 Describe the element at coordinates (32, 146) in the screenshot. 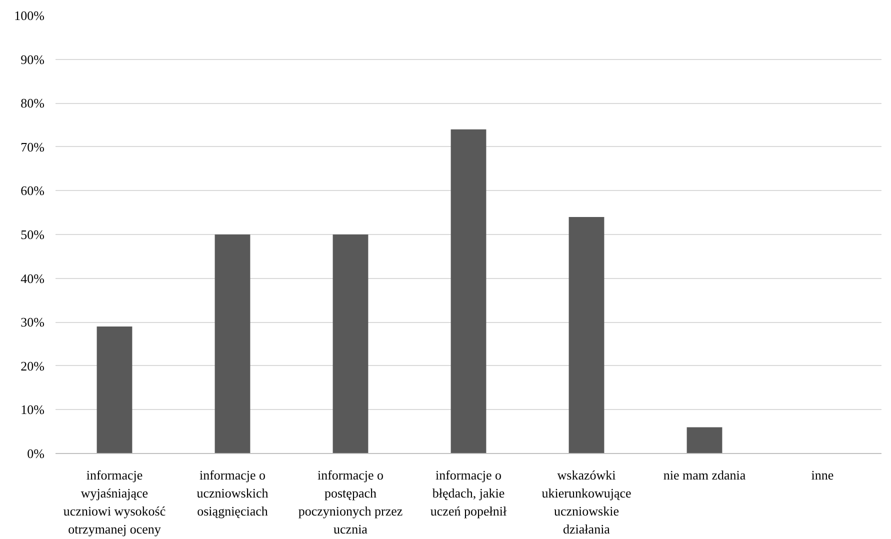

I see `y-tick-label: 70%` at that location.